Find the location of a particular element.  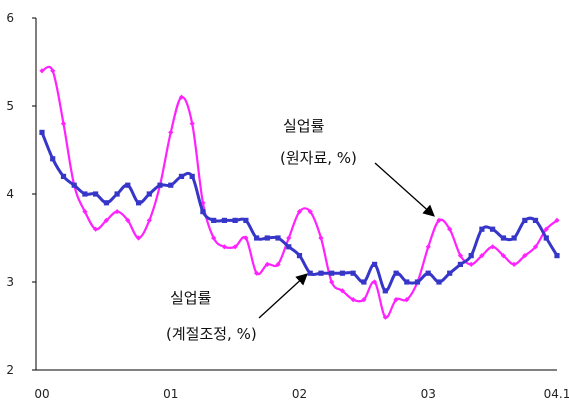

y-tick-label: 3 is located at coordinates (10, 282).